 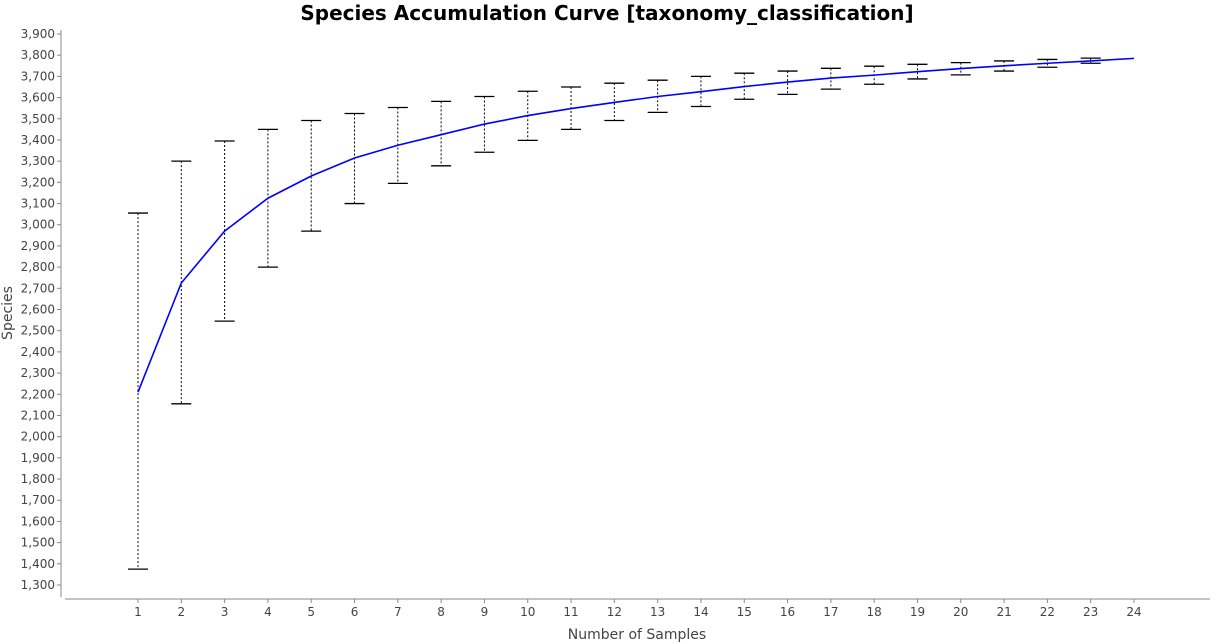 What do you see at coordinates (398, 612) in the screenshot?
I see `x-tick-label: 7` at bounding box center [398, 612].